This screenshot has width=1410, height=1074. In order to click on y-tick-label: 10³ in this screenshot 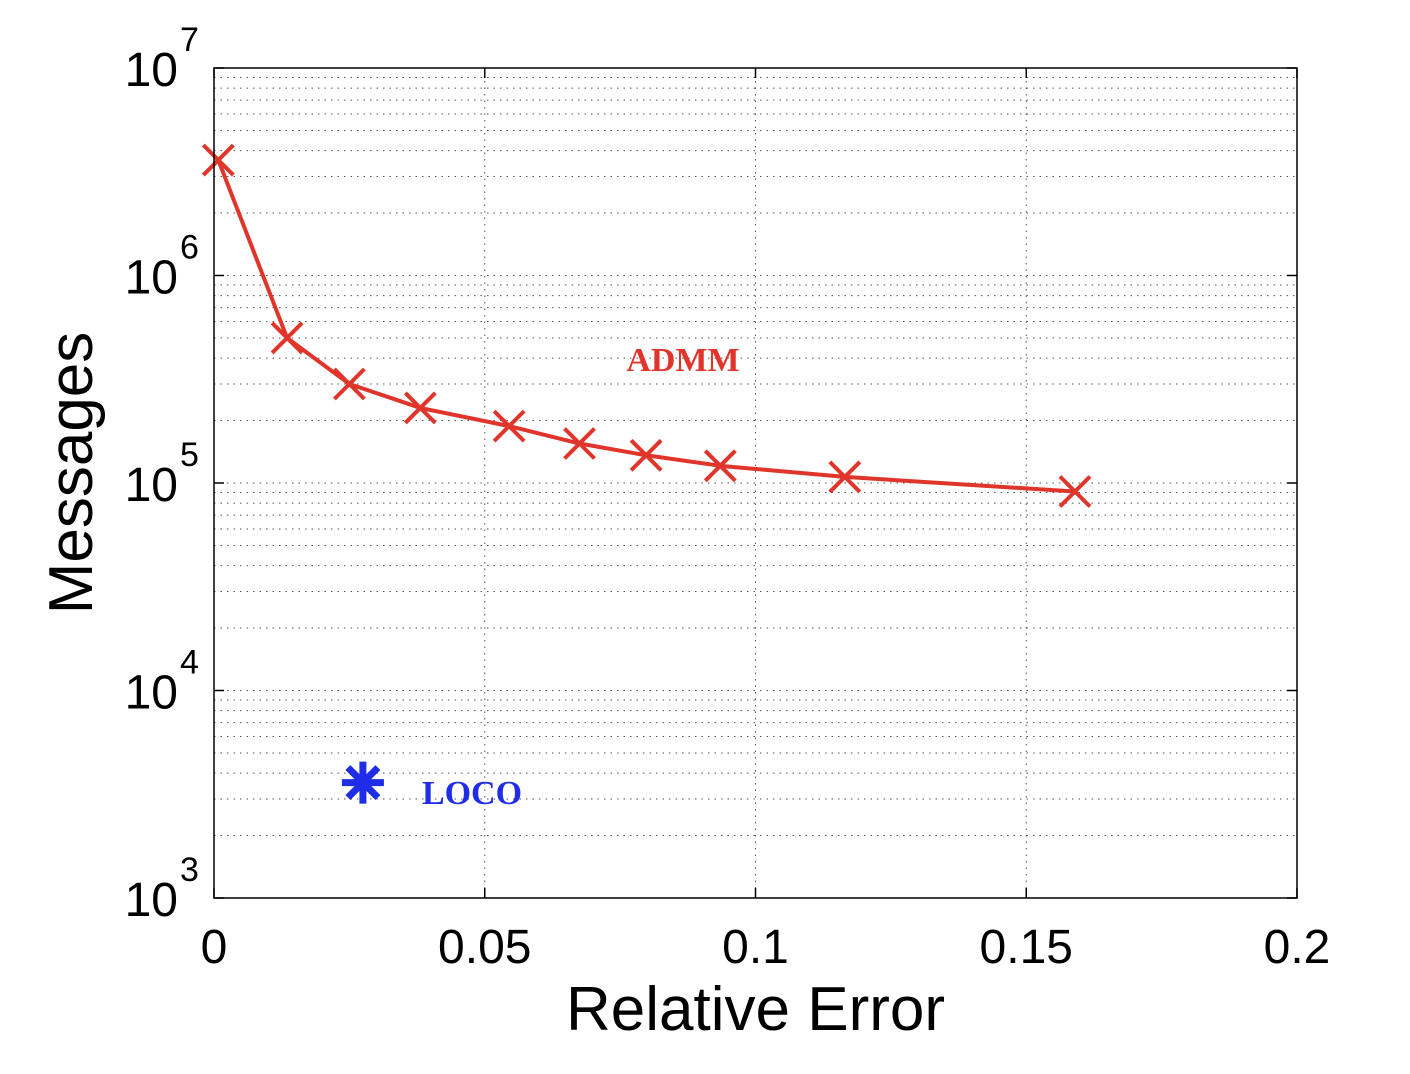, I will do `click(162, 889)`.